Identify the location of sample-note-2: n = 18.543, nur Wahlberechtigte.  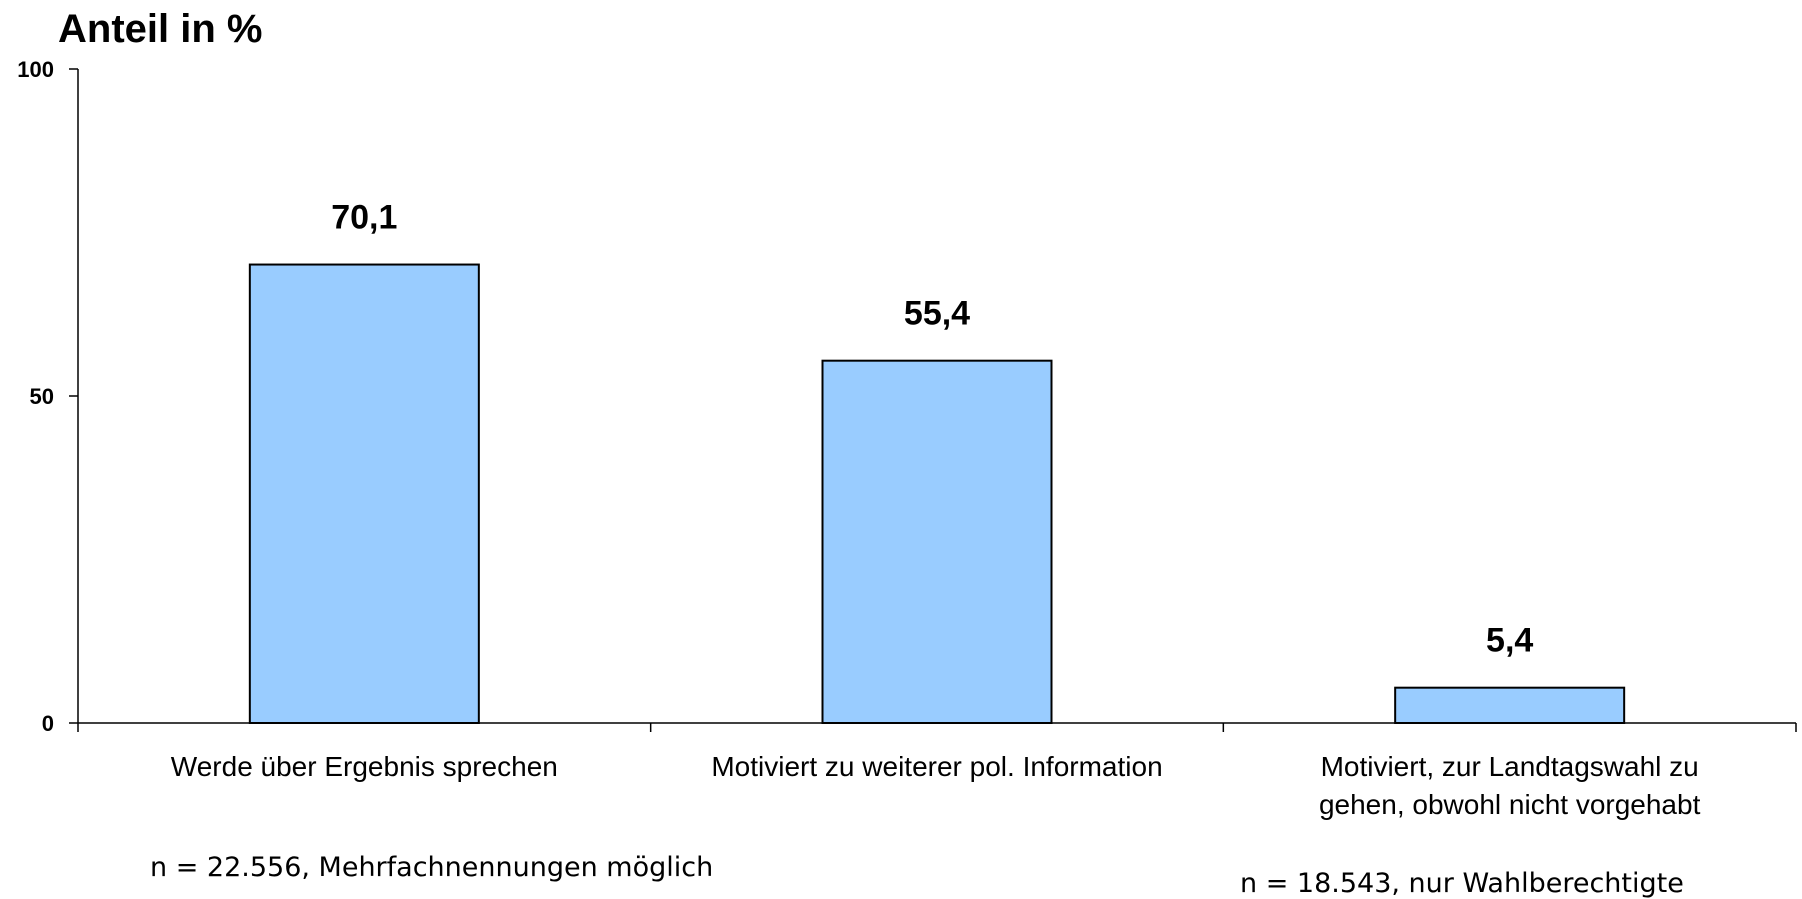
(1462, 883).